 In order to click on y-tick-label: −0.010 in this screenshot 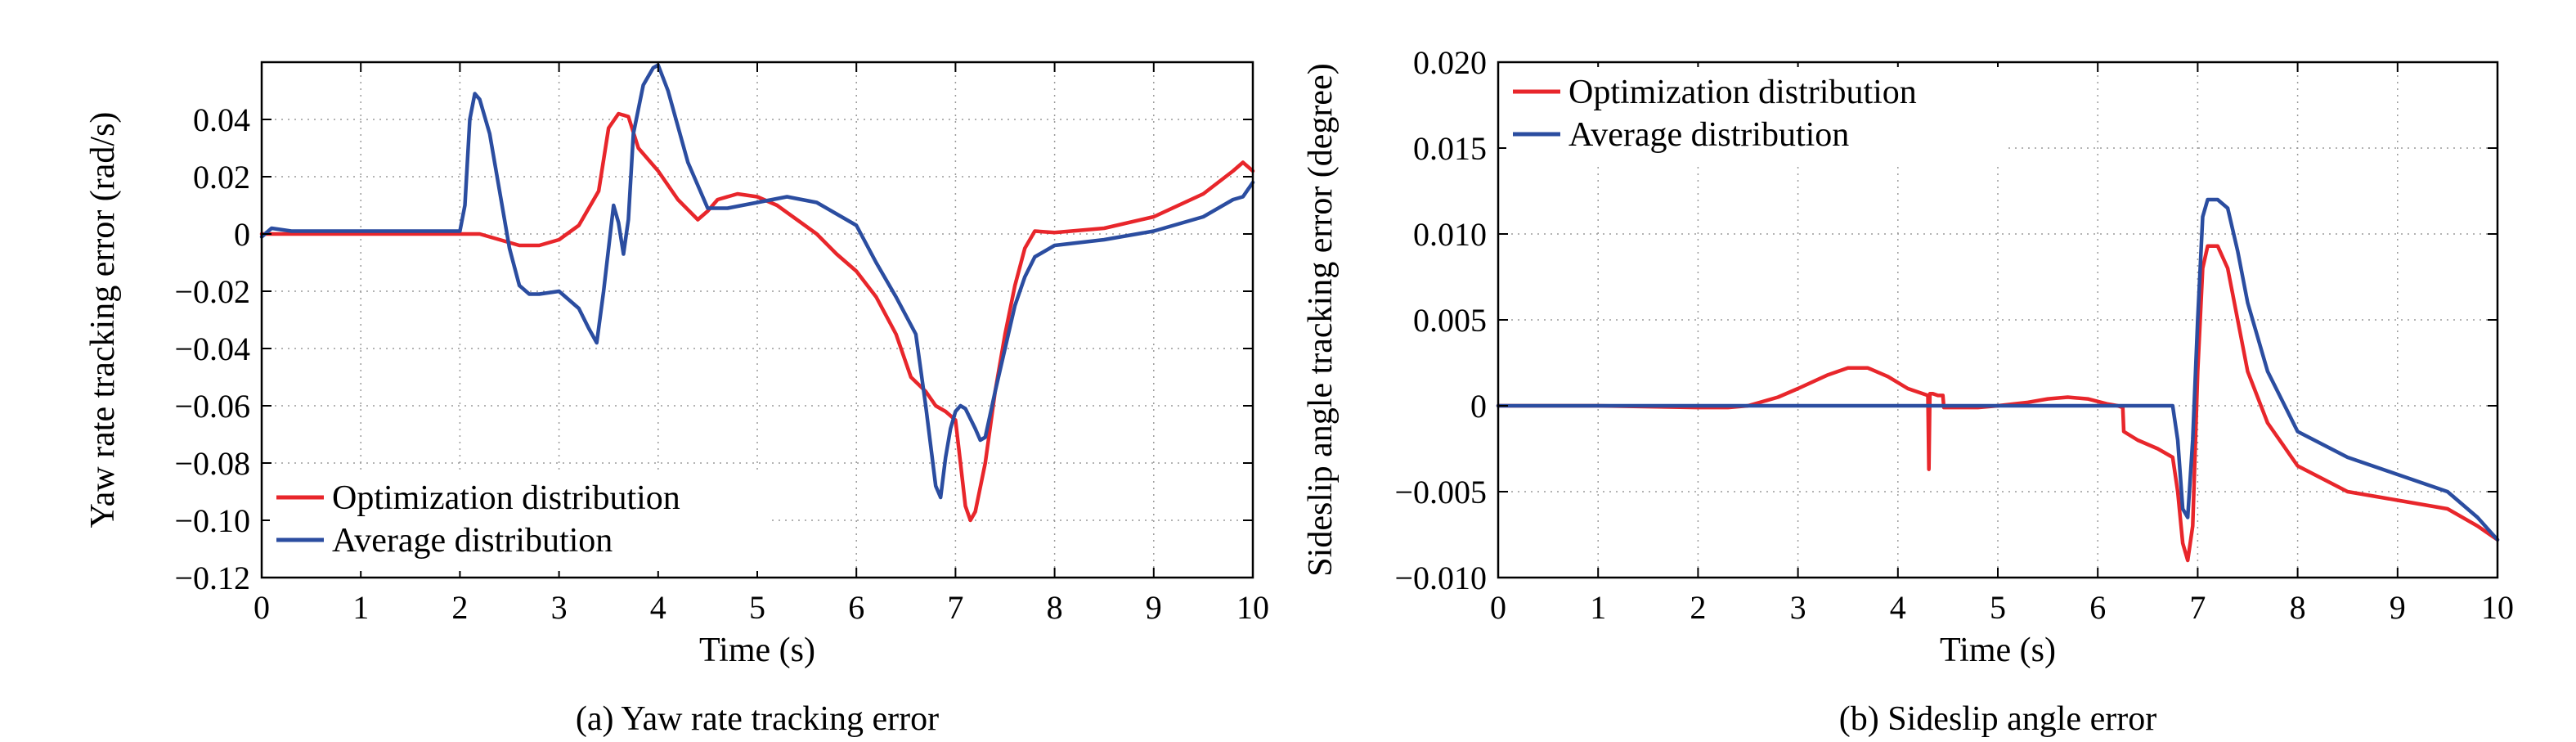, I will do `click(1440, 578)`.